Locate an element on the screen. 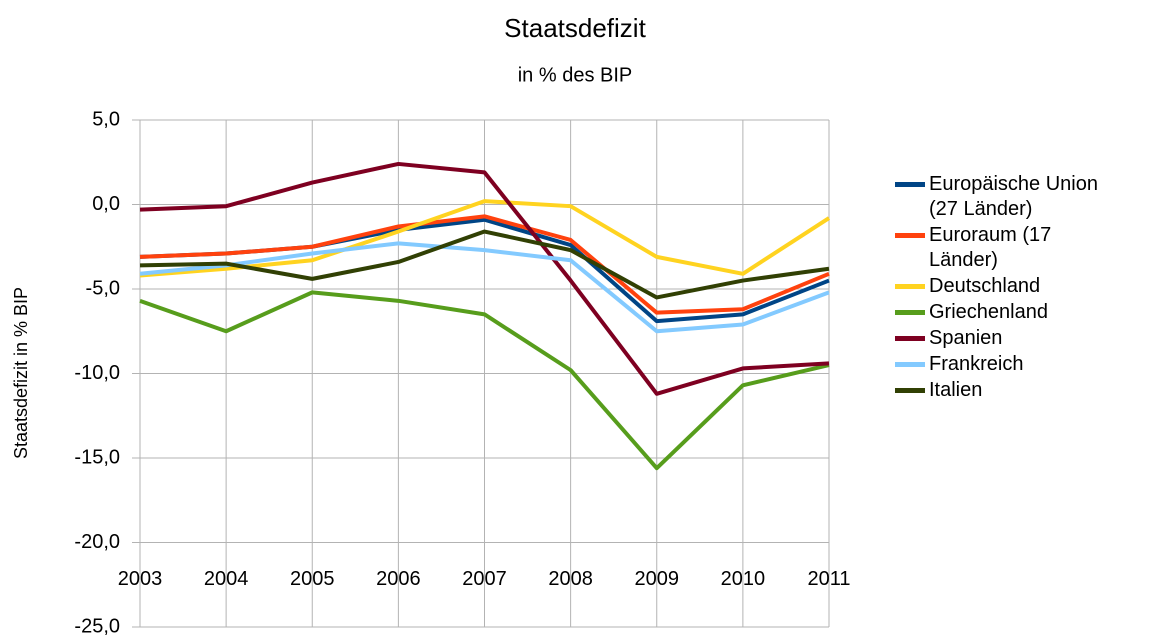 The image size is (1155, 638). legend-label: Frankreich is located at coordinates (976, 364).